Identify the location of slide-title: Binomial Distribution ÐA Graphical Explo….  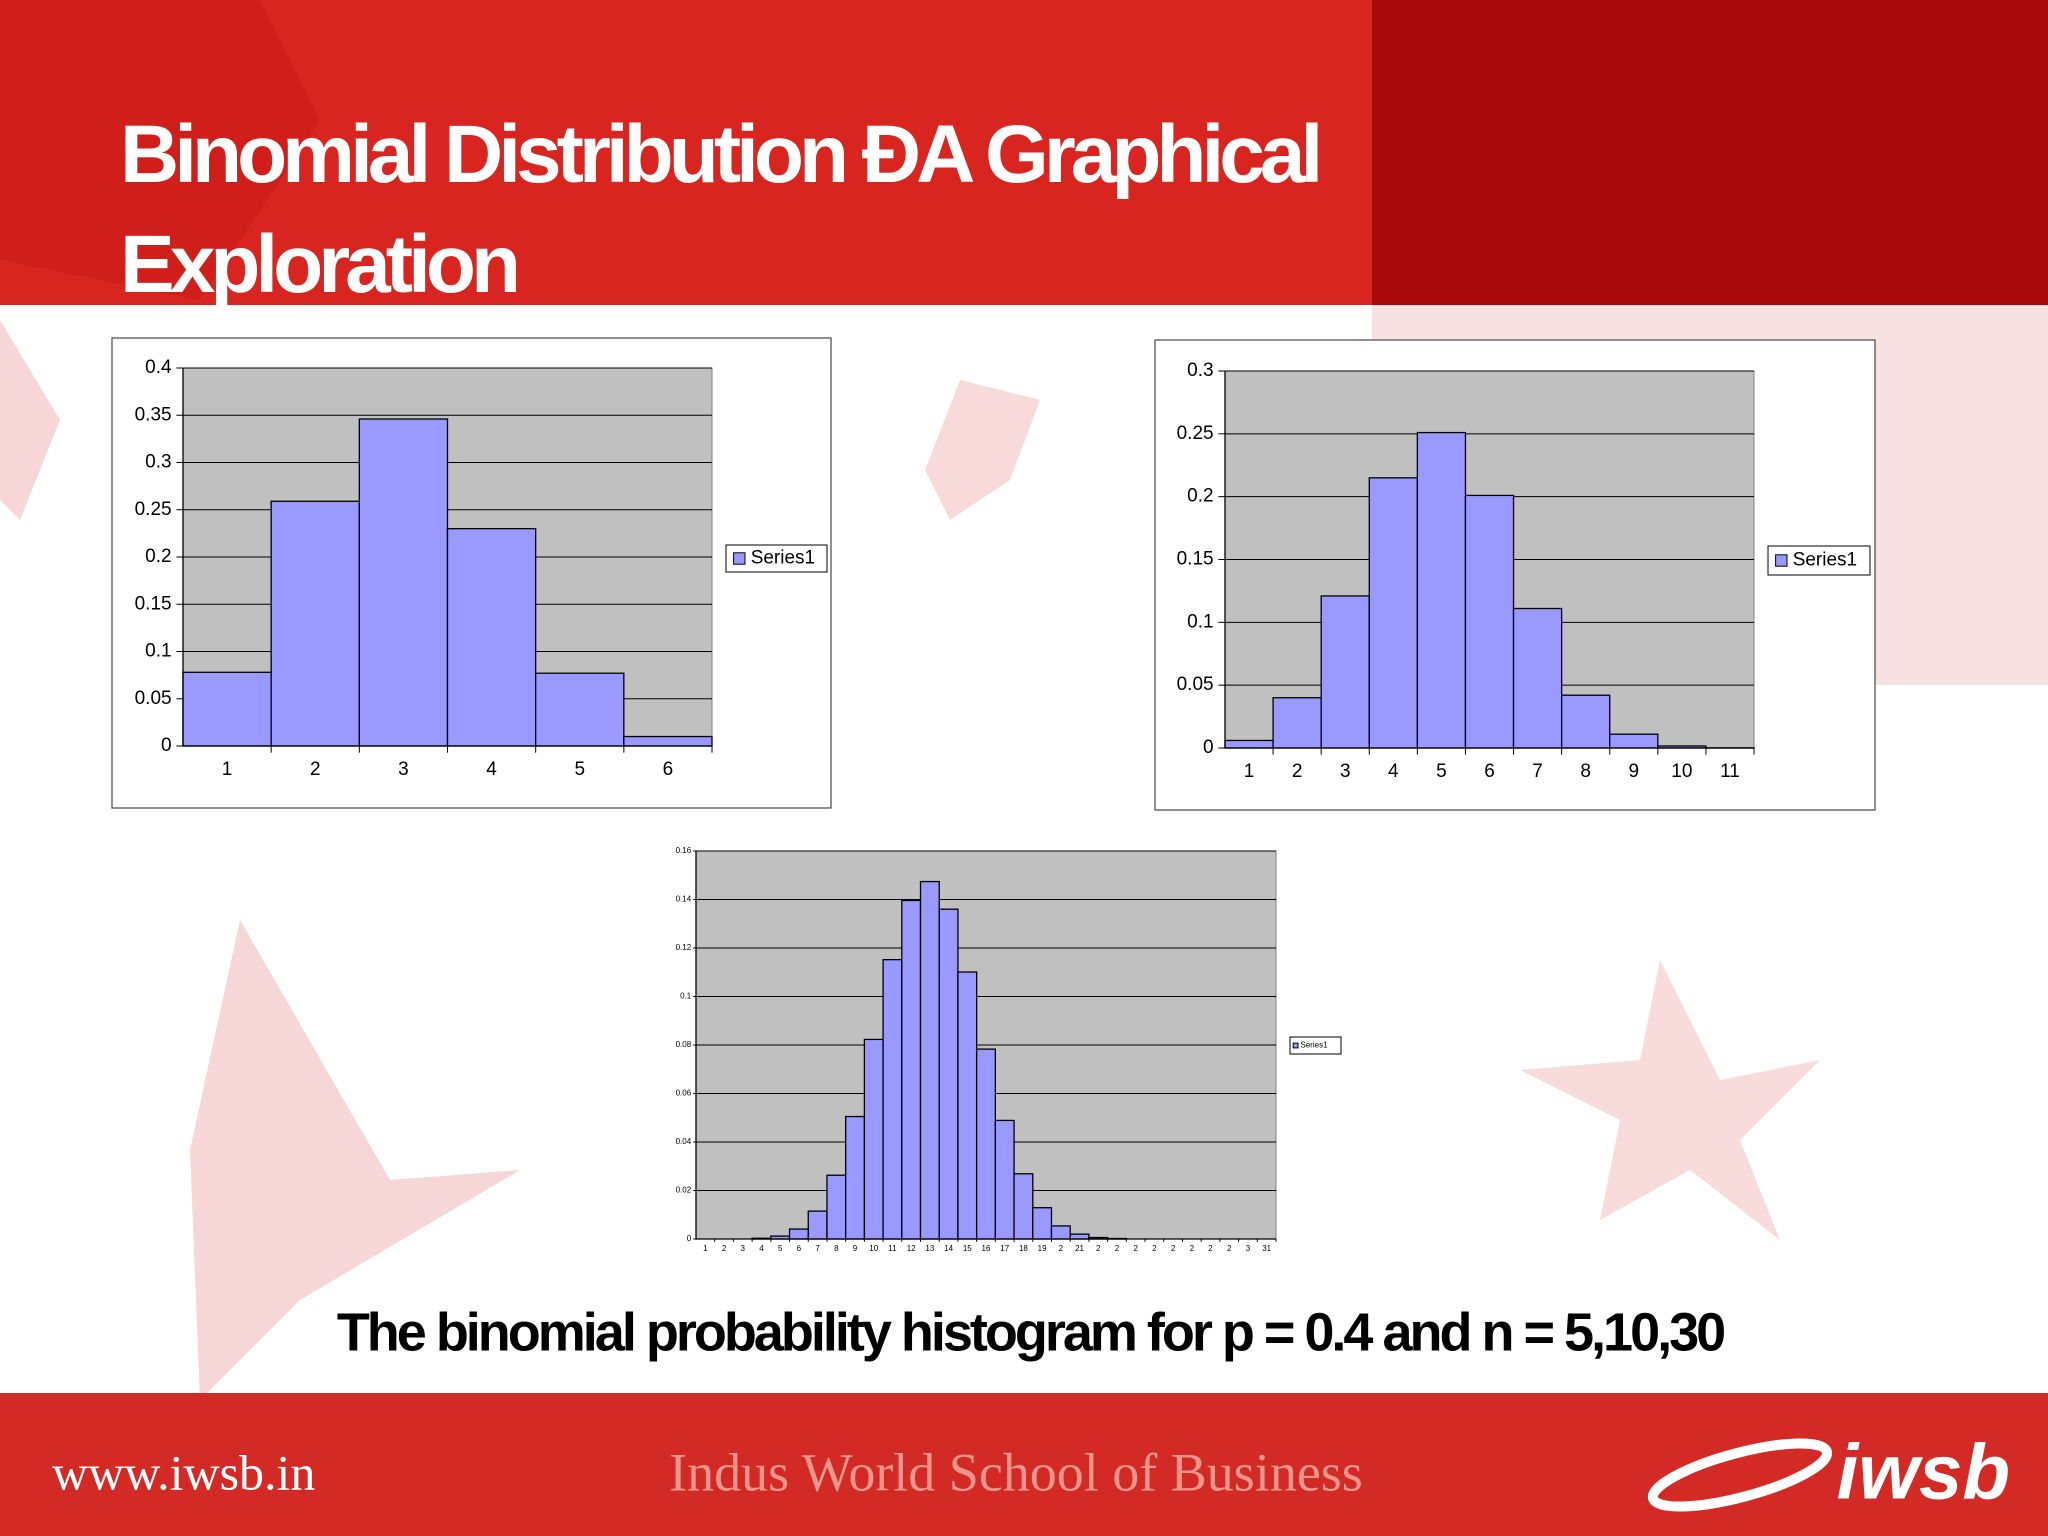
(721, 209).